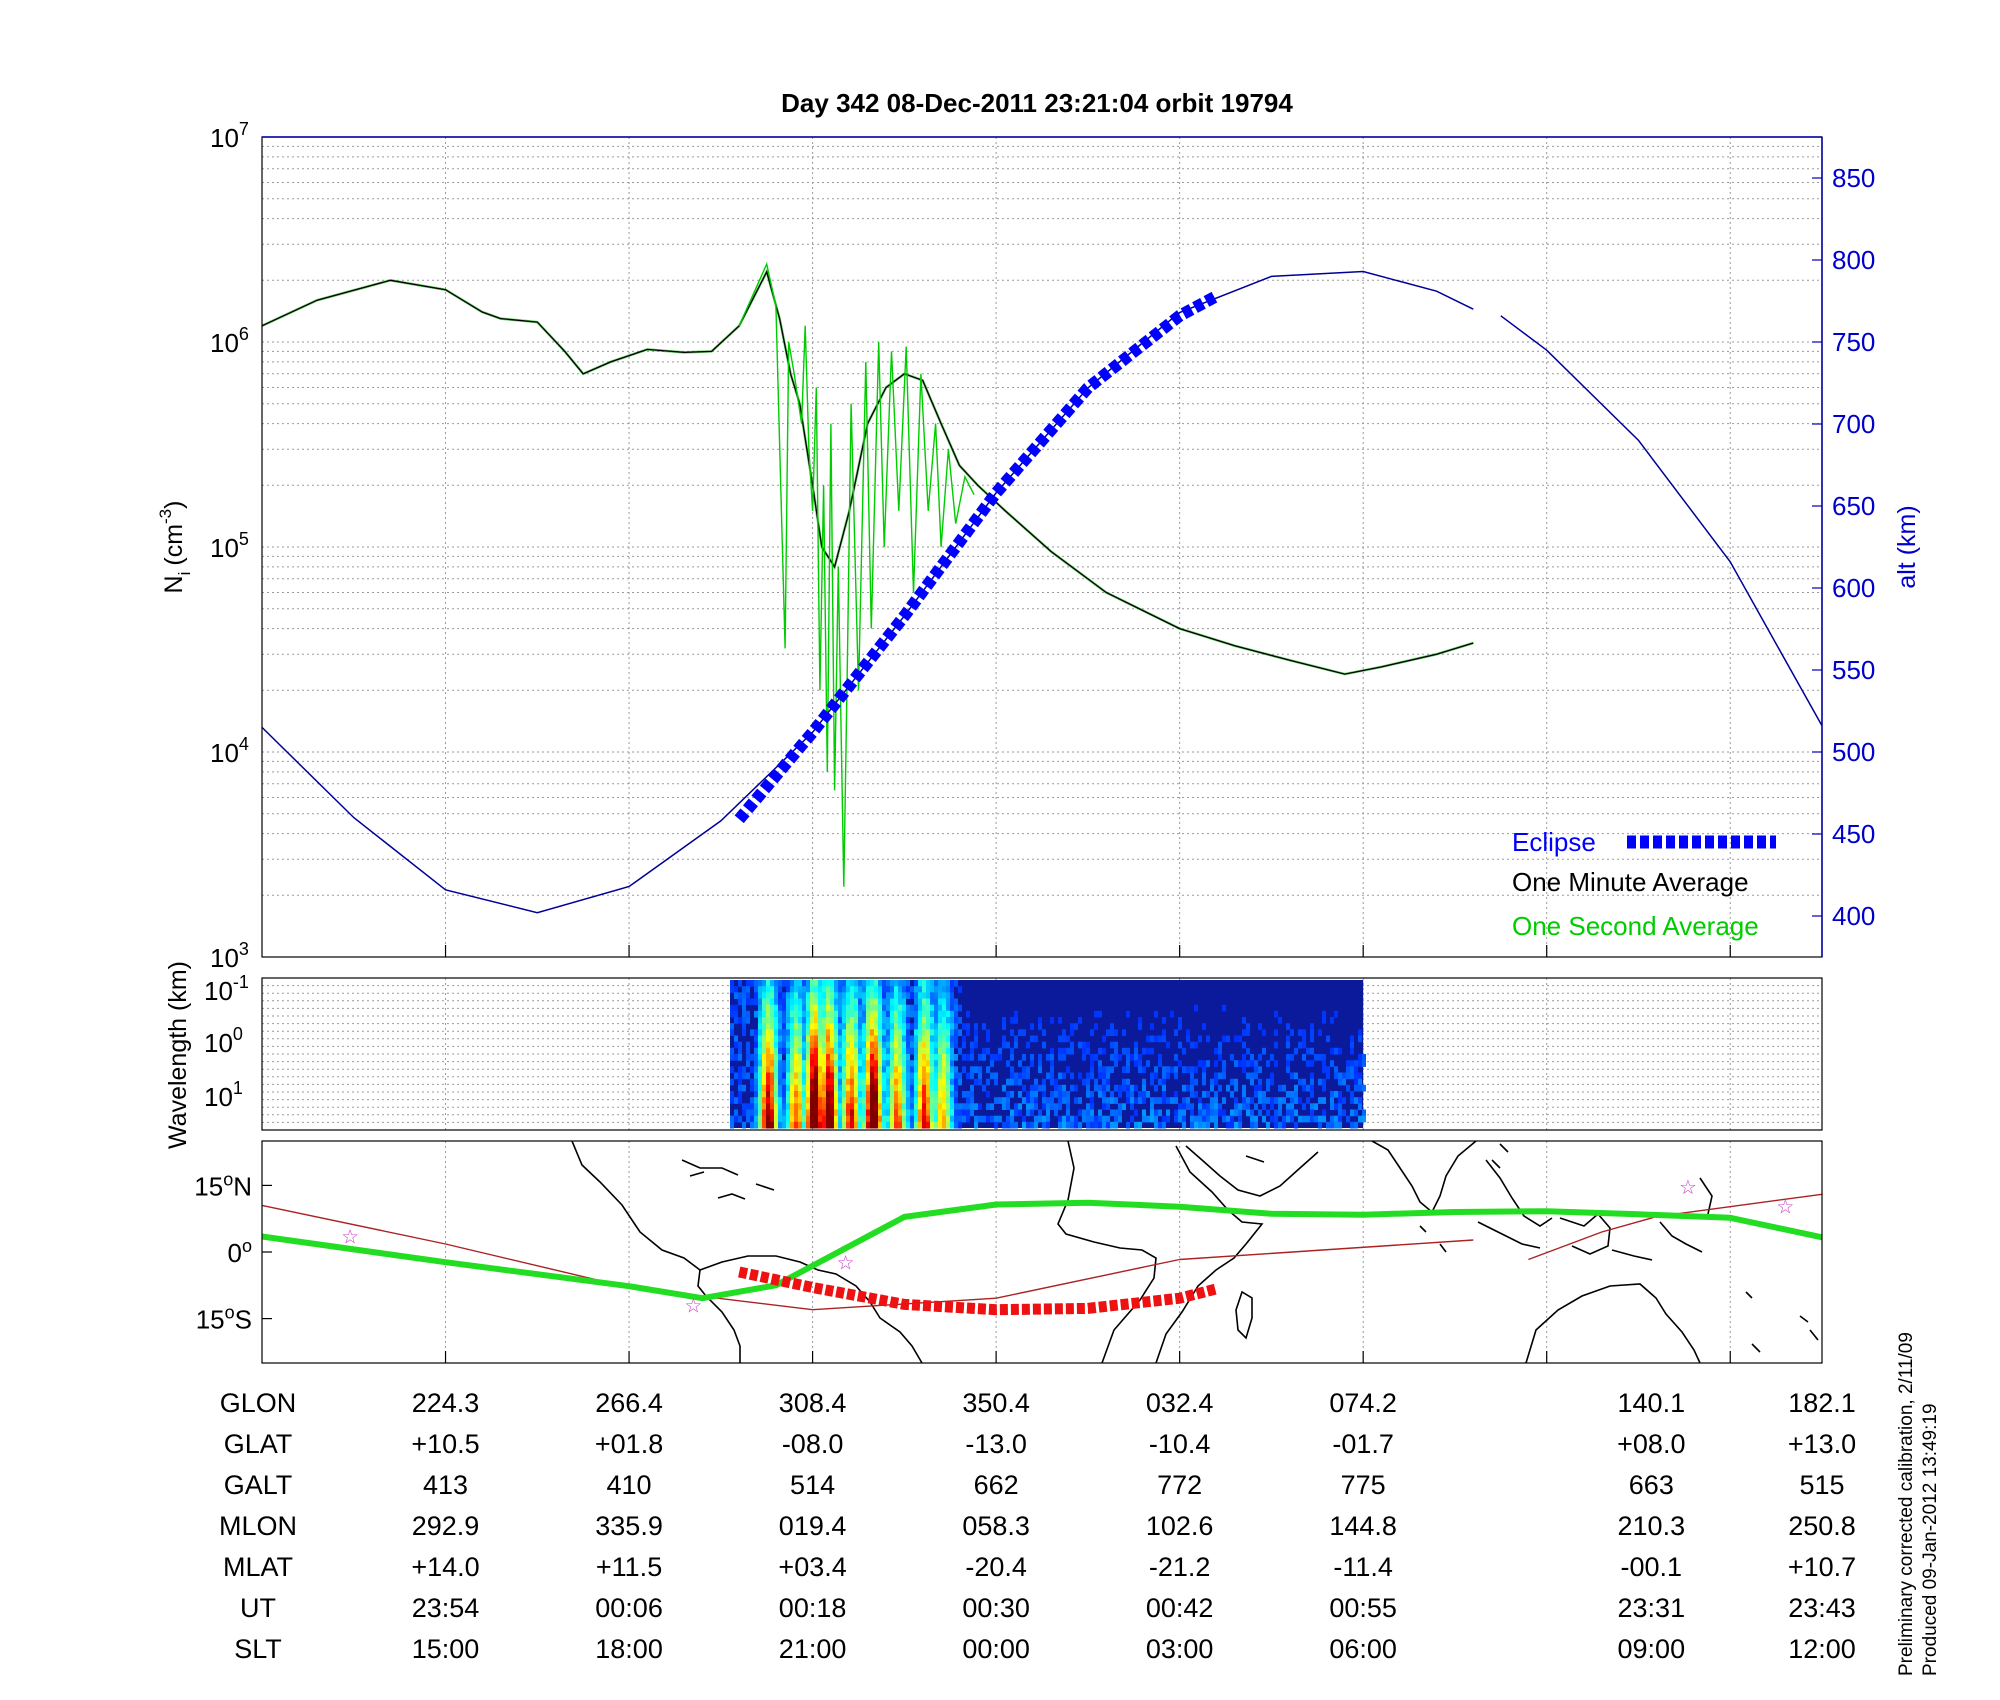 The height and width of the screenshot is (1700, 2000). Describe the element at coordinates (813, 1403) in the screenshot. I see `table-cell: 308.4` at that location.